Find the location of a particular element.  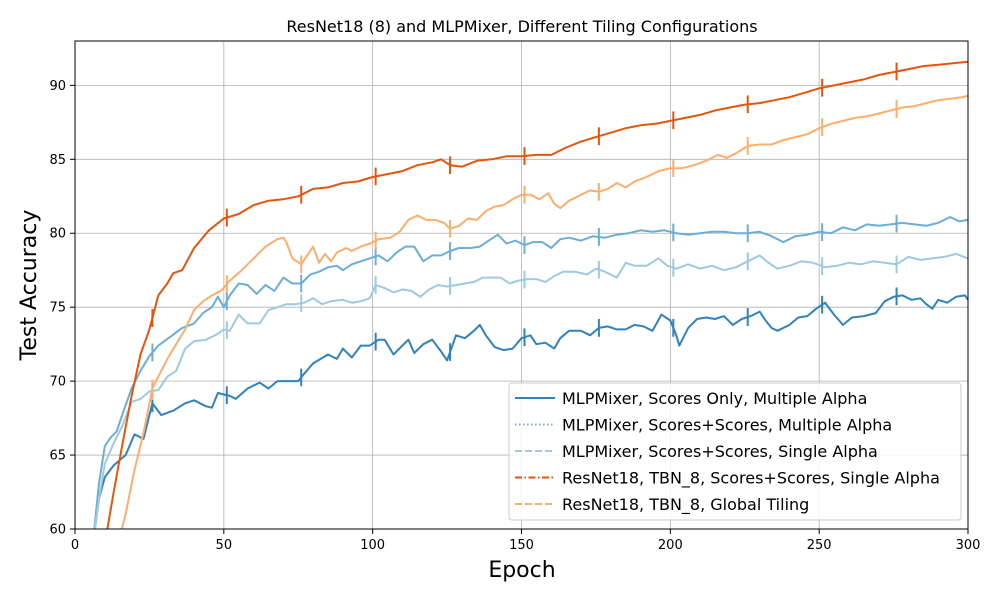

y-tick-label: 75 is located at coordinates (57, 308).